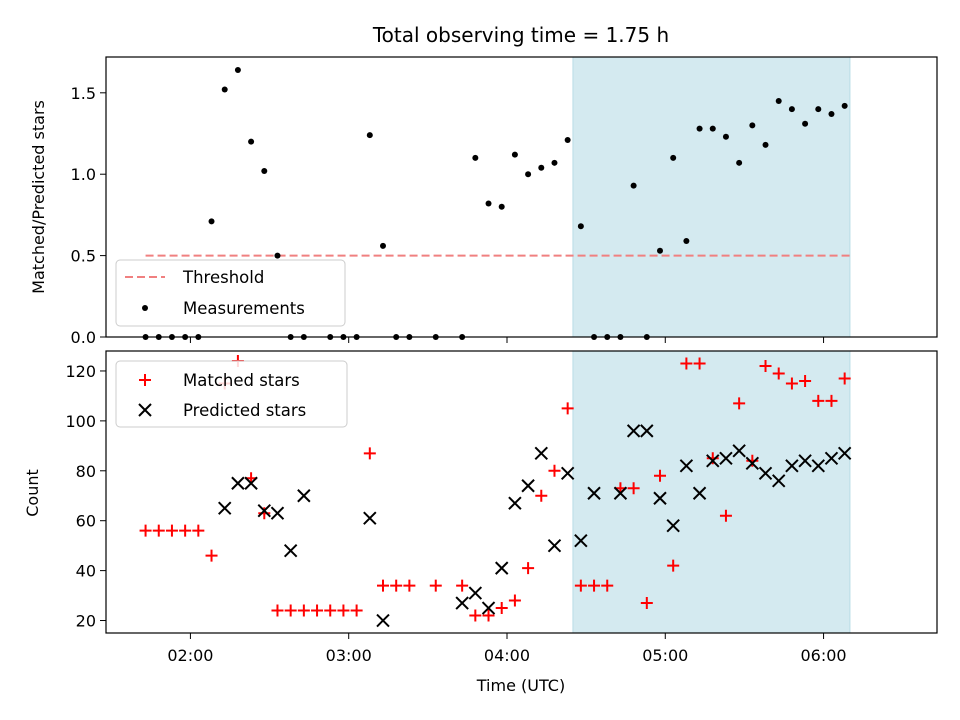 The height and width of the screenshot is (720, 960). I want to click on bottom-legend, so click(231, 394).